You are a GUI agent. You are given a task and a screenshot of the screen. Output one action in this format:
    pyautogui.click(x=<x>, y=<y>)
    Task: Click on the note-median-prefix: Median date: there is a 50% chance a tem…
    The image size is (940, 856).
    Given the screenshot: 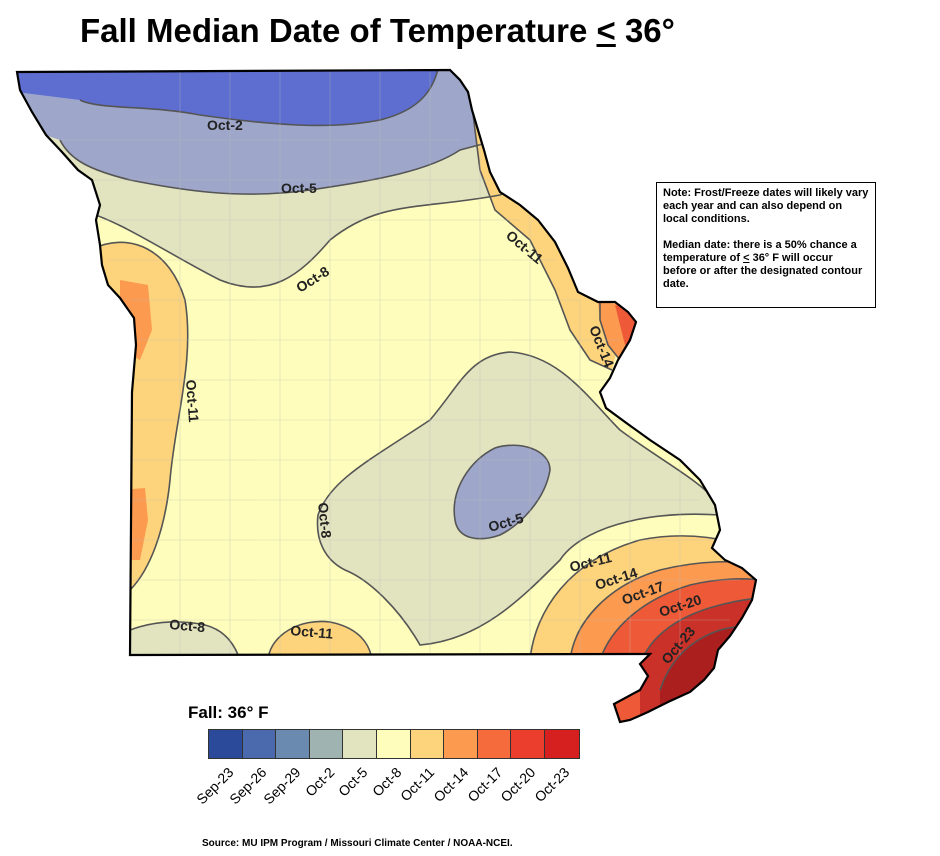 What is the action you would take?
    pyautogui.click(x=760, y=251)
    